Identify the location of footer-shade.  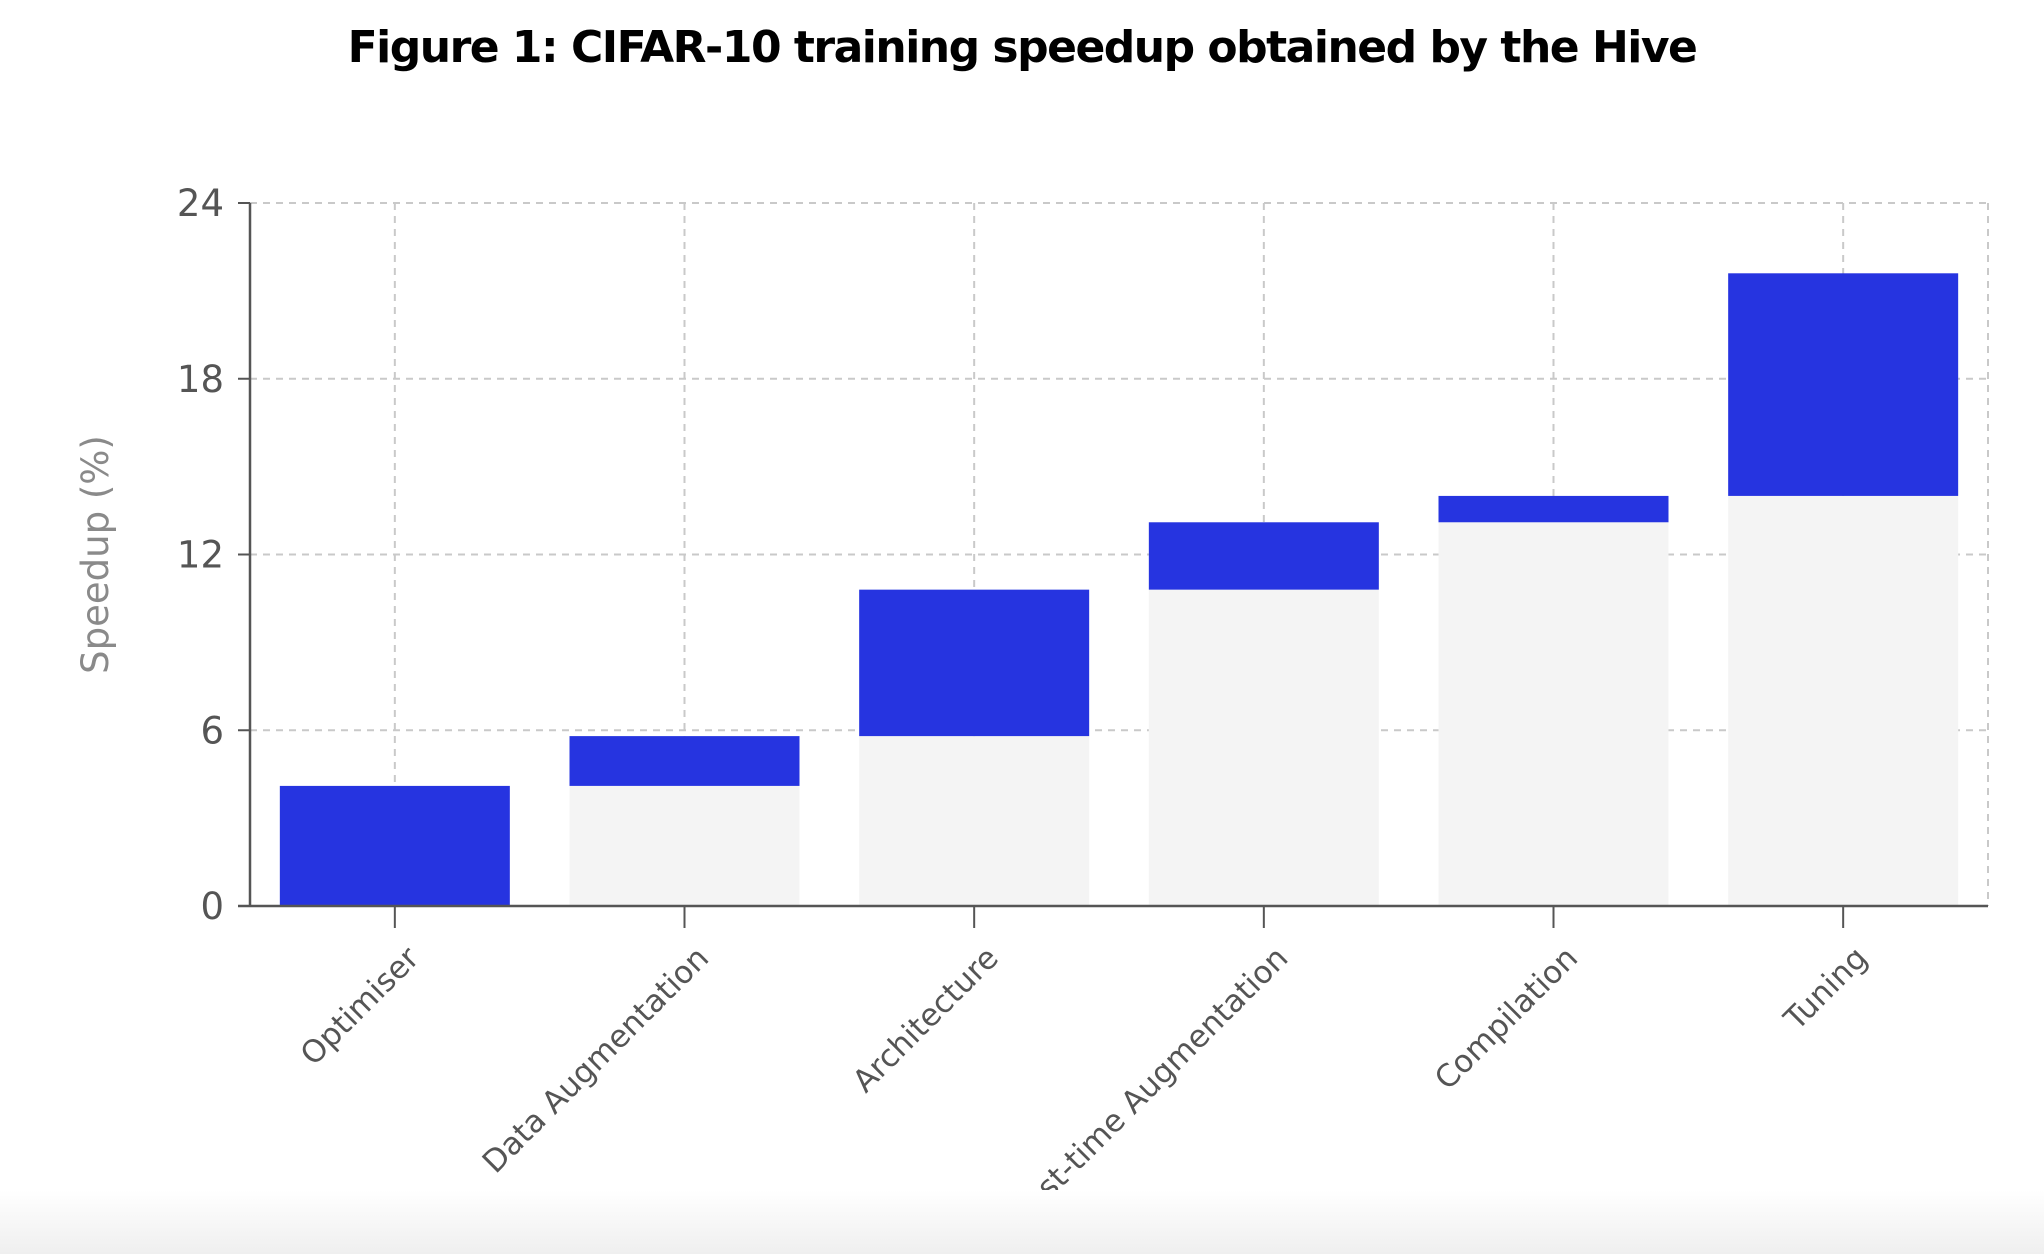
(1022, 1222).